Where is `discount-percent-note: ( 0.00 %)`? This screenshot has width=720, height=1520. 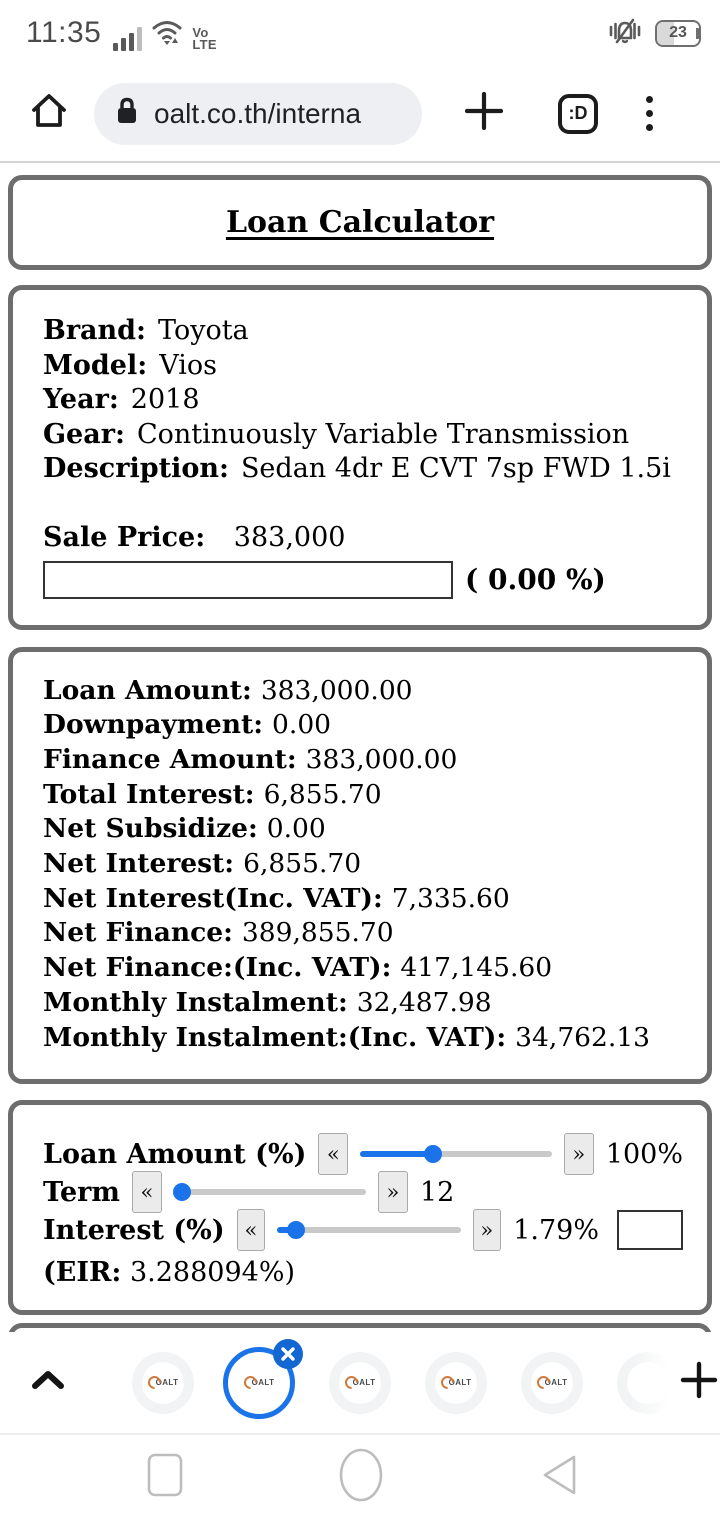
discount-percent-note: ( 0.00 %) is located at coordinates (535, 580).